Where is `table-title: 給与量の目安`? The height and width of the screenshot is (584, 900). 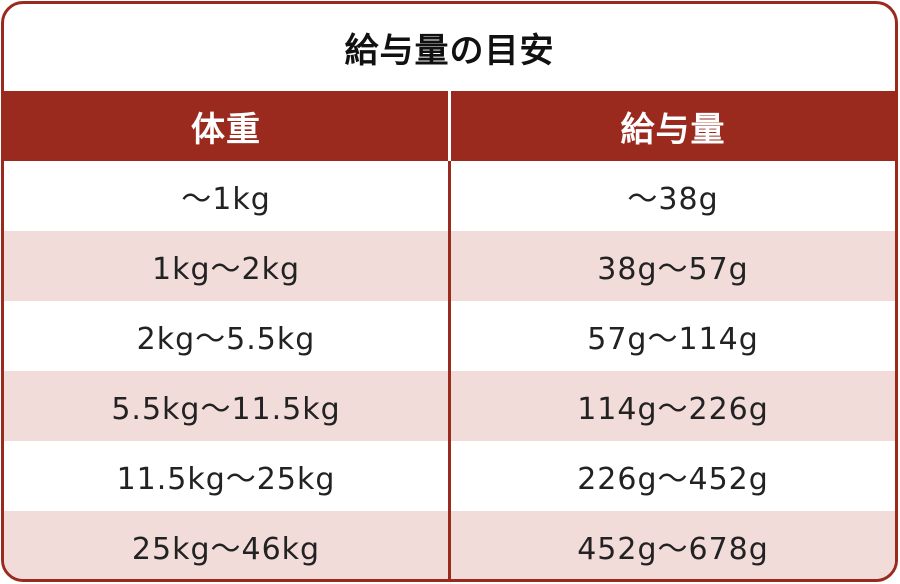
table-title: 給与量の目安 is located at coordinates (449, 51).